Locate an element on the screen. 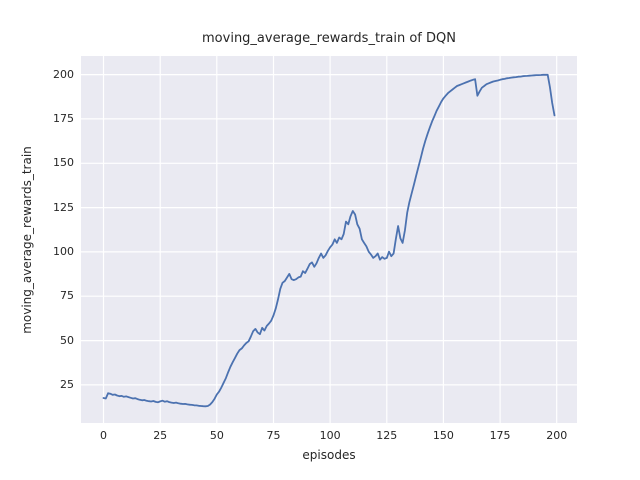  y-tick-label: 125 is located at coordinates (63, 207).